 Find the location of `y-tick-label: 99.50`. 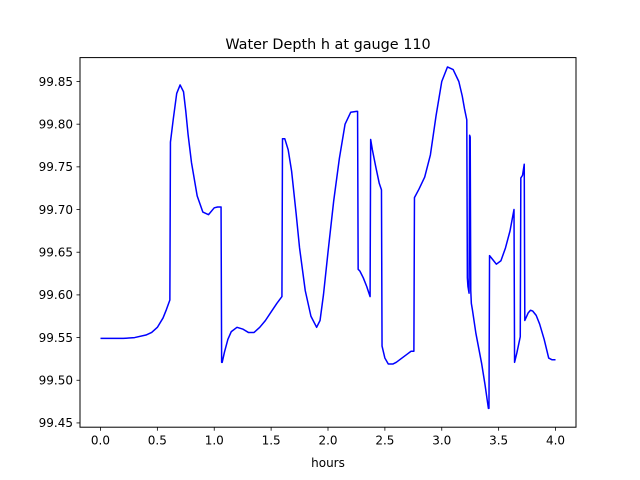

y-tick-label: 99.50 is located at coordinates (56, 381).